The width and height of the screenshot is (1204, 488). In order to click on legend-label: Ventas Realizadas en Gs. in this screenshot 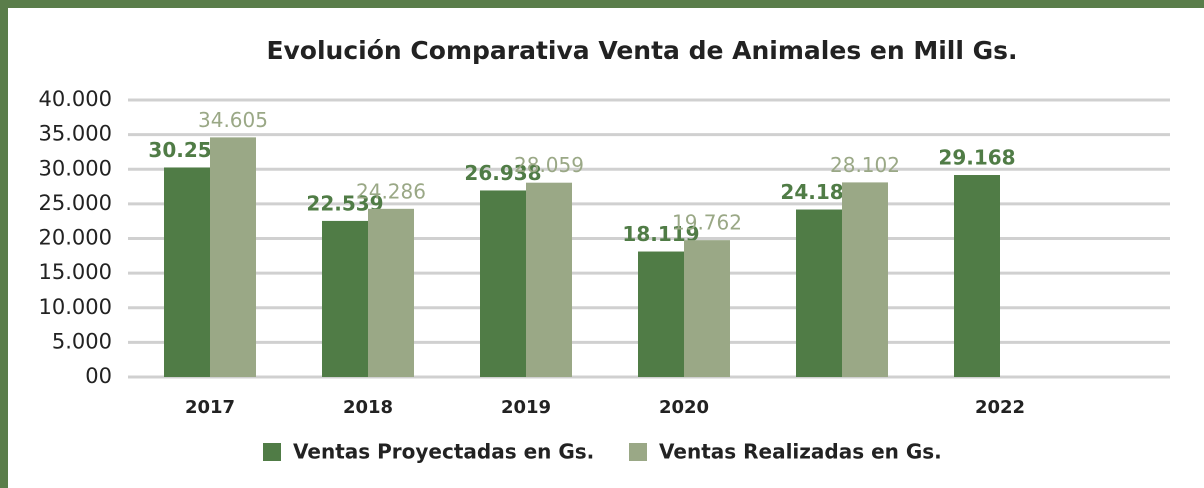, I will do `click(800, 452)`.